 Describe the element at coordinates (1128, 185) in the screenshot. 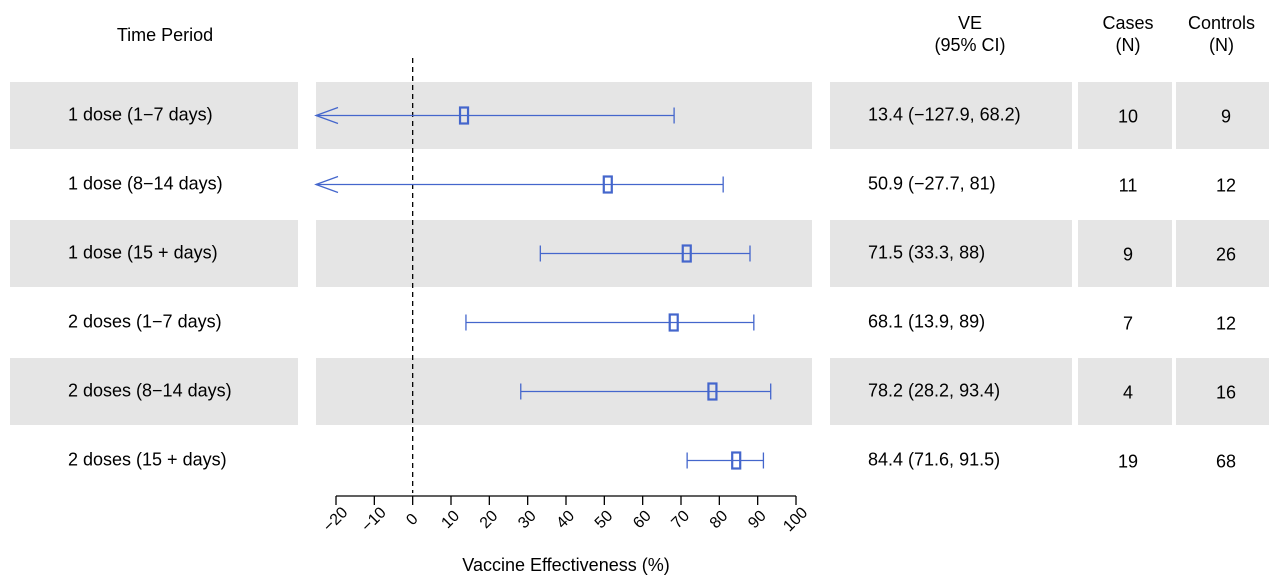

I see `cases-count: 11` at that location.